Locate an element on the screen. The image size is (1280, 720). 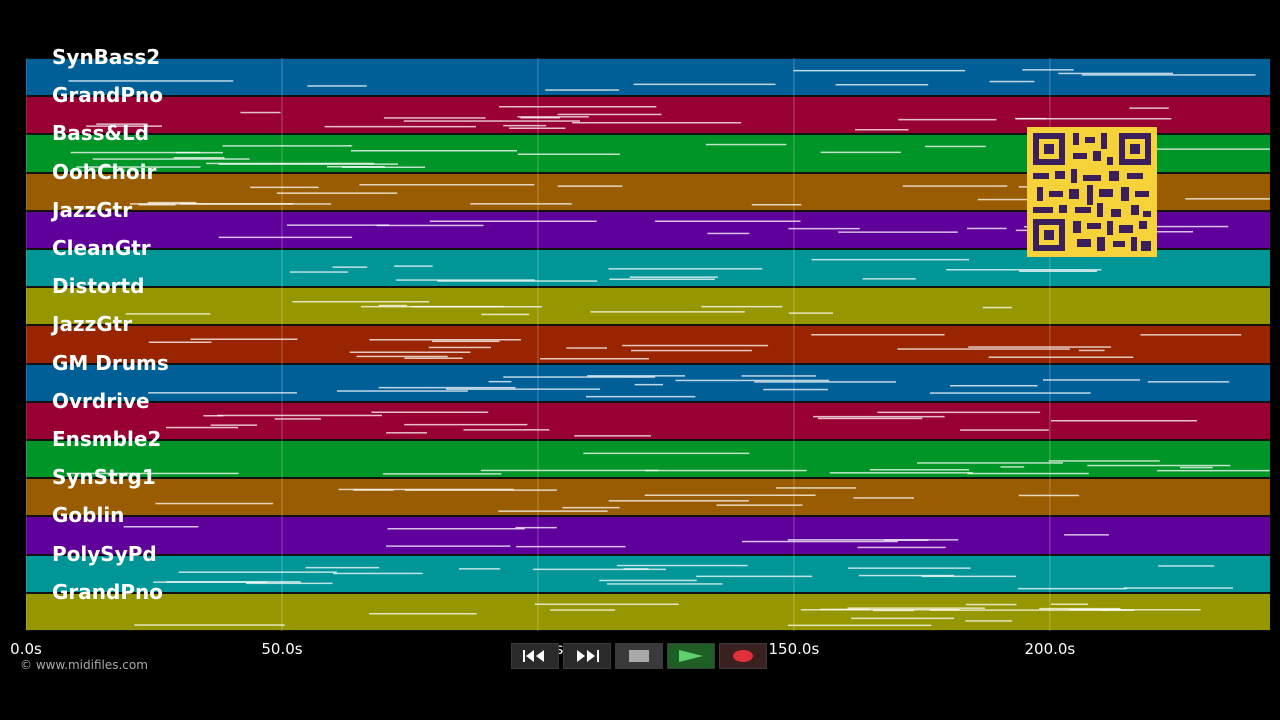
track-name: GM Drums is located at coordinates (110, 362).